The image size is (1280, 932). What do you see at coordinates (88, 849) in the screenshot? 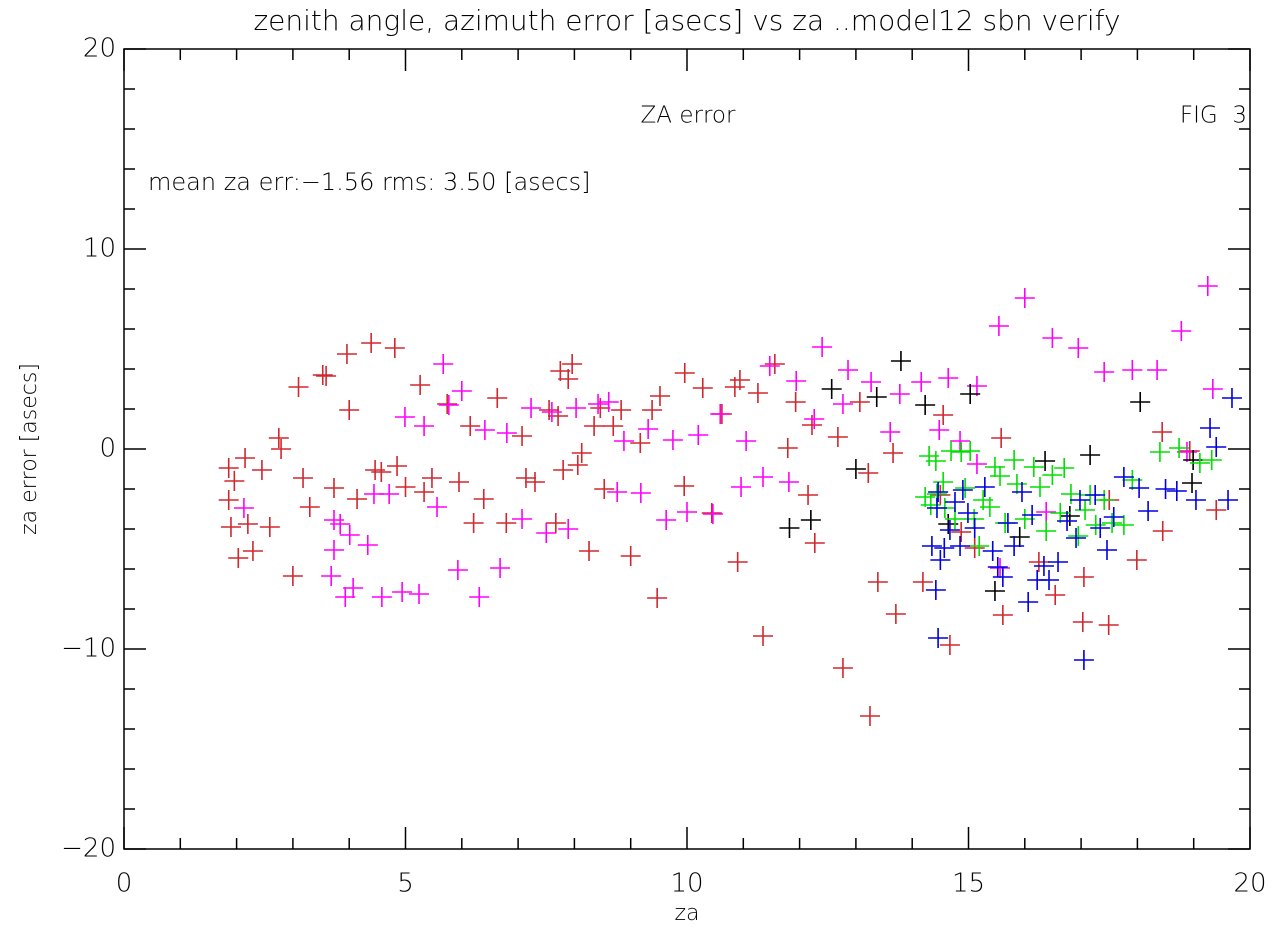
I see `y-tick-label: −20` at bounding box center [88, 849].